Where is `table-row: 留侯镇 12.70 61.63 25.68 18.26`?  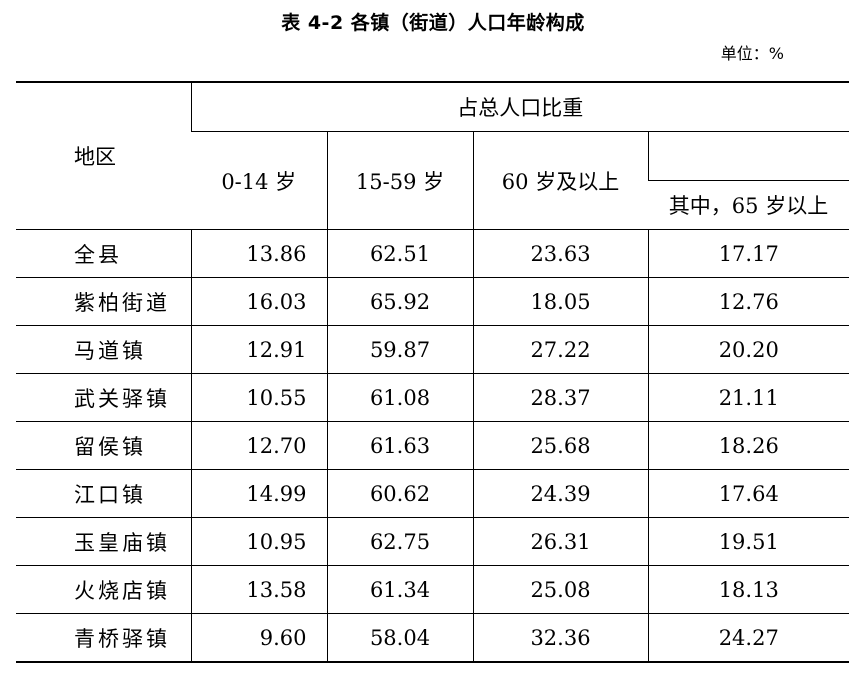
table-row: 留侯镇 12.70 61.63 25.68 18.26 is located at coordinates (432, 445).